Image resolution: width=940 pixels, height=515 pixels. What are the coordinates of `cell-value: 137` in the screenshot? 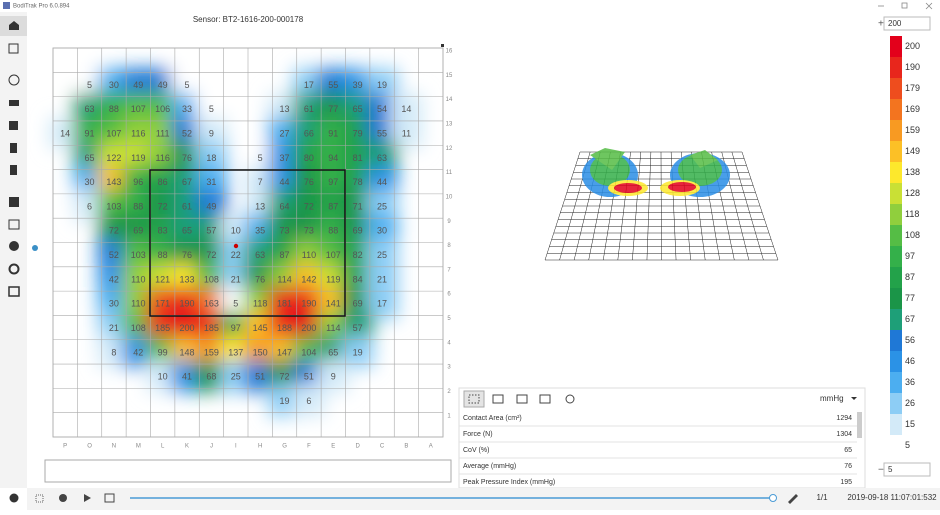 It's located at (235, 352).